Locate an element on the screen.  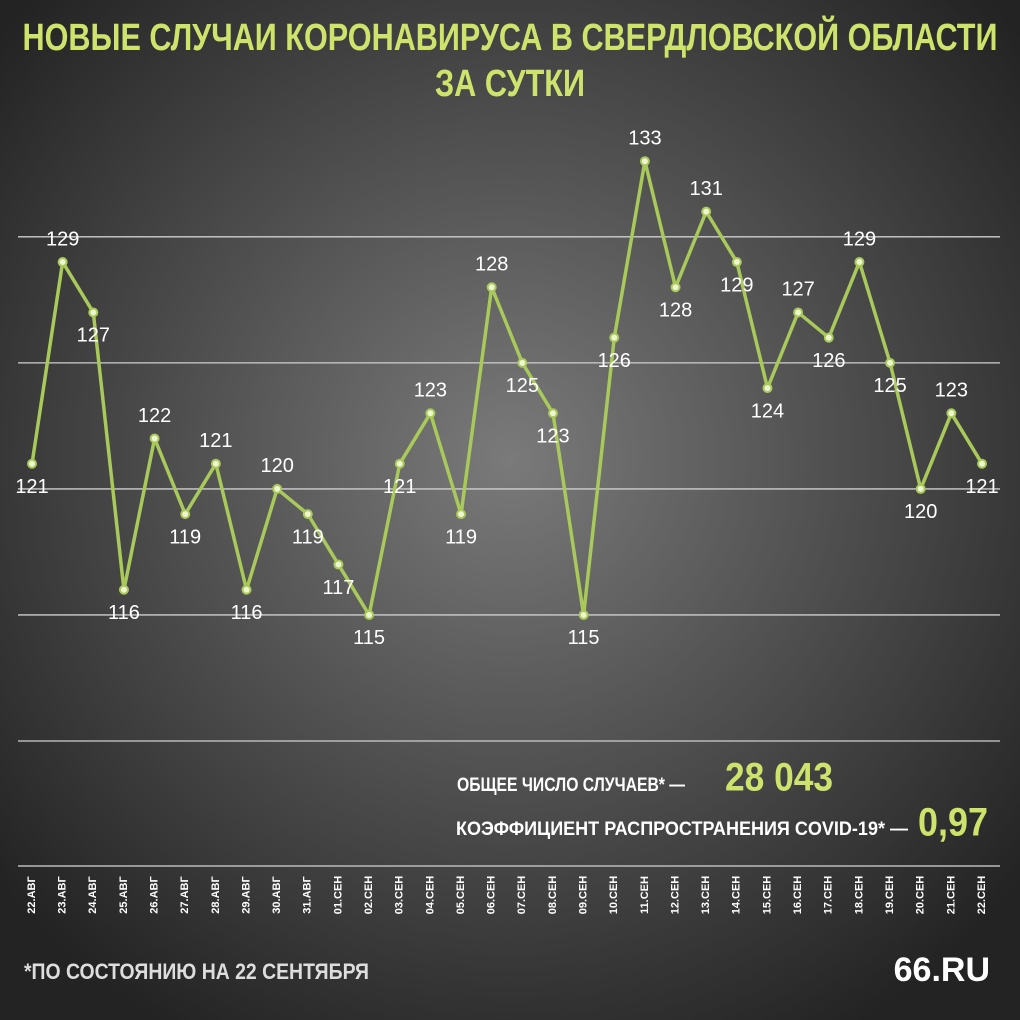
x-tick-label: 19.СЕН is located at coordinates (890, 895).